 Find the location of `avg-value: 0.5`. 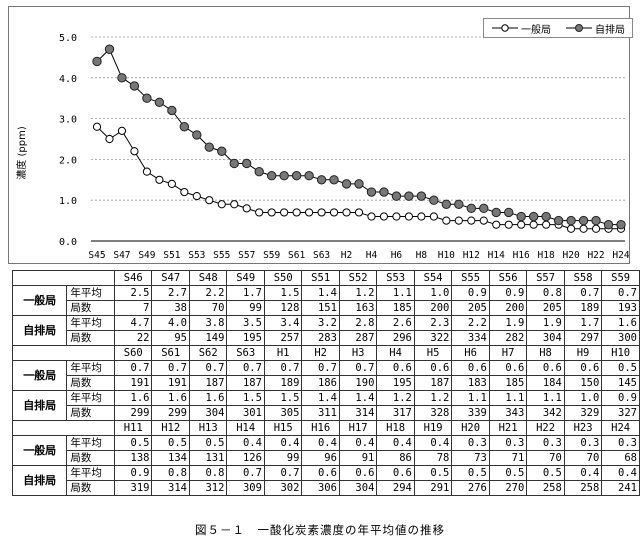

avg-value: 0.5 is located at coordinates (508, 473).